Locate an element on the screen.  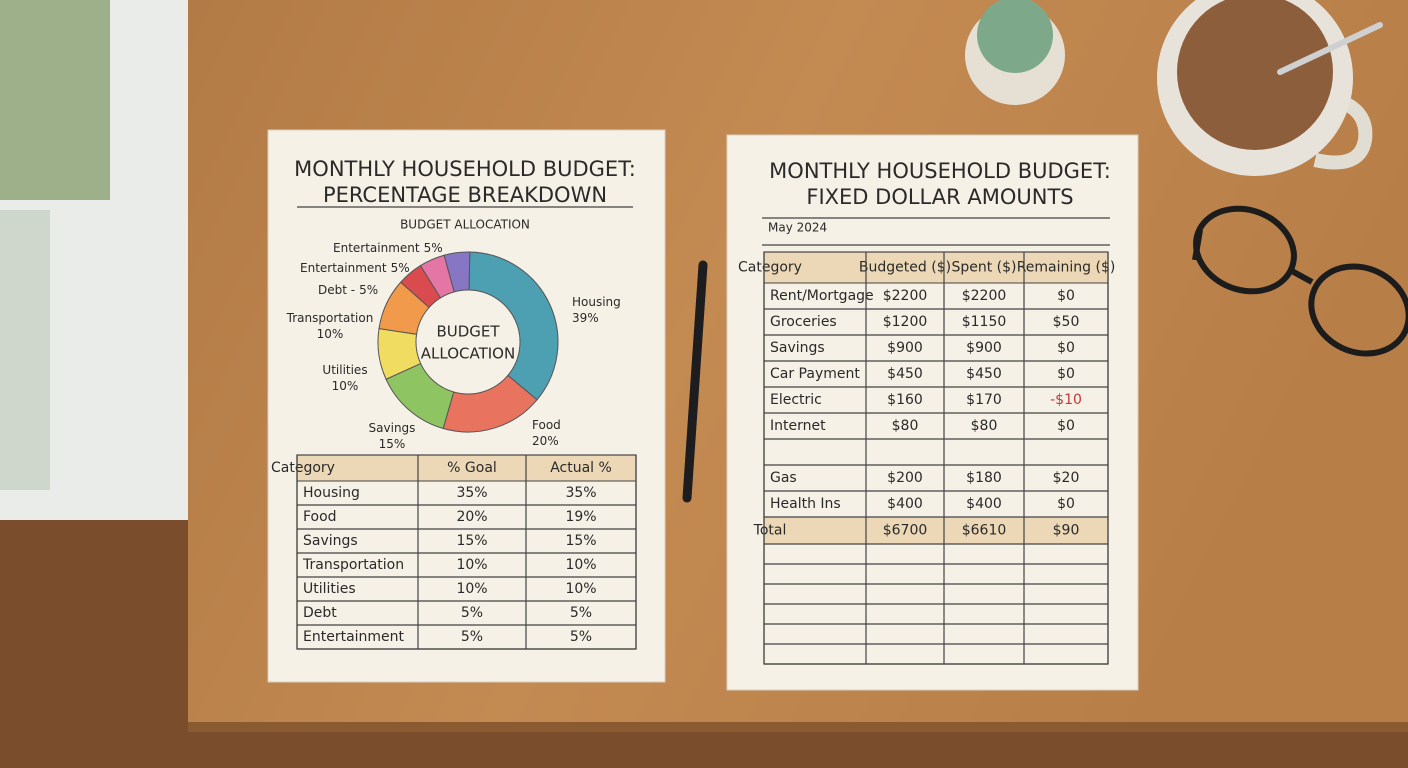
chart-title: BUDGET ALLOCATION is located at coordinates (465, 225).